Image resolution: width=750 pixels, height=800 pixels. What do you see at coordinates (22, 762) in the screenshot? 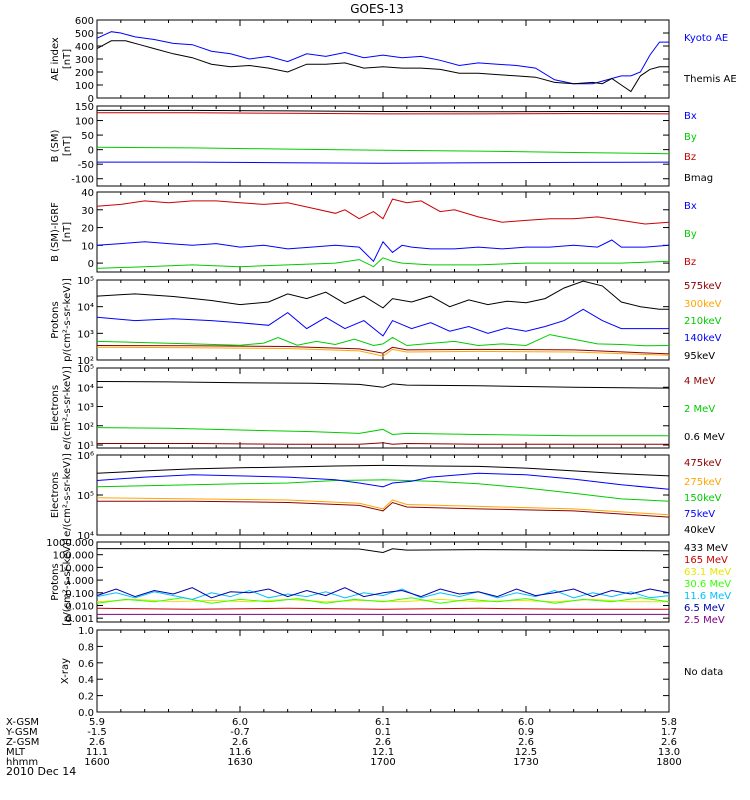
I see `ephemeris-row-label: hhmm` at bounding box center [22, 762].